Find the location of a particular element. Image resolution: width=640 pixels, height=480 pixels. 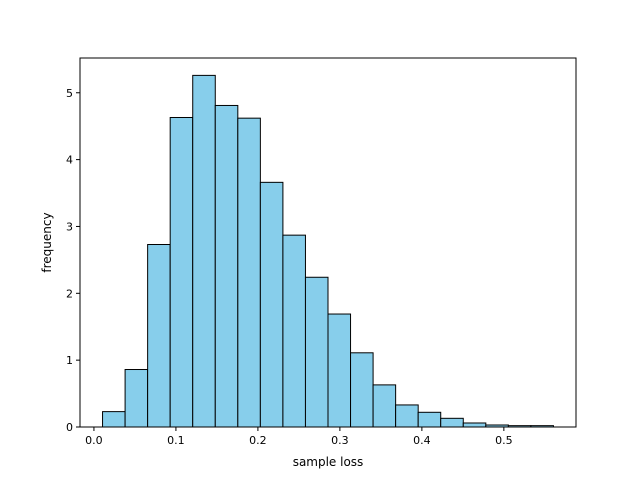

y-tick-label: 0 is located at coordinates (69, 427).